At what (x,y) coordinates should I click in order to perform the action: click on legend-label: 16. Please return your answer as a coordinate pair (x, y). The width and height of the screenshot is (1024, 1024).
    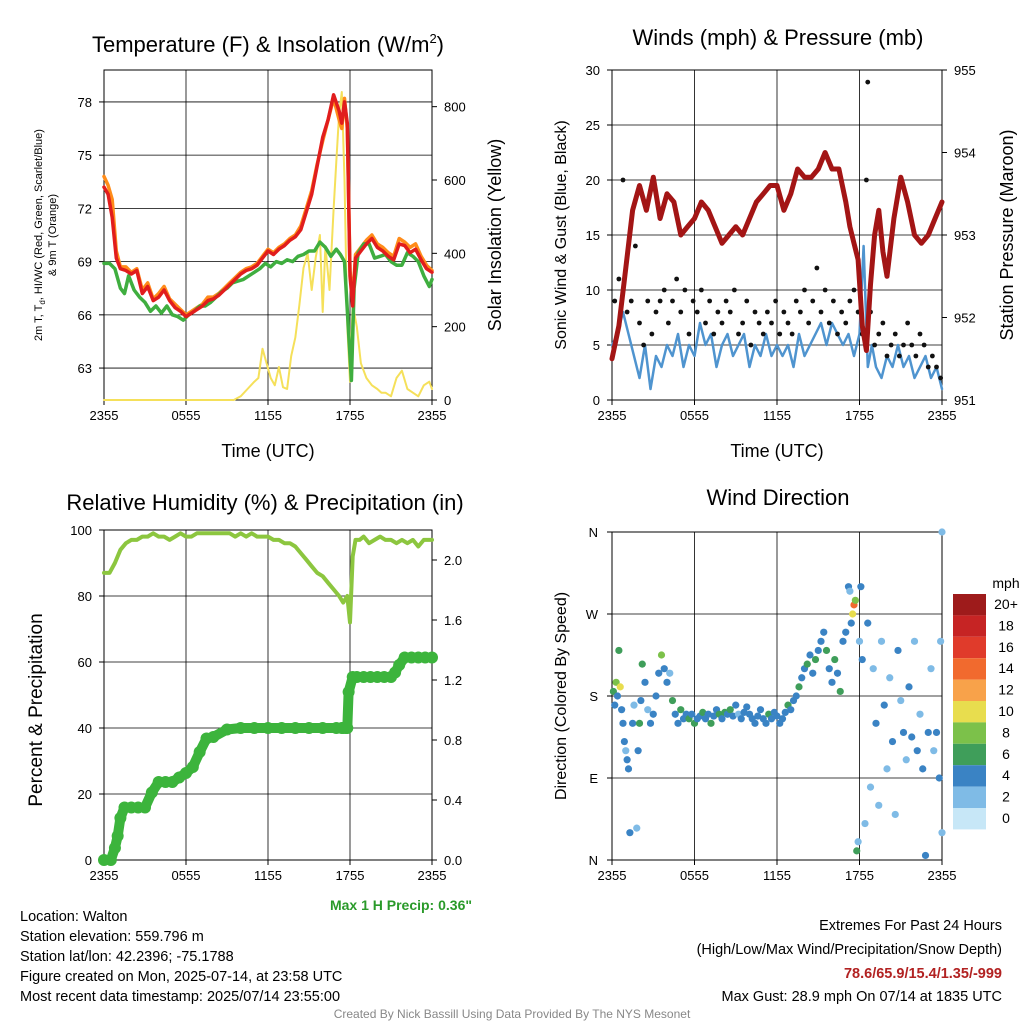
    Looking at the image, I should click on (1006, 647).